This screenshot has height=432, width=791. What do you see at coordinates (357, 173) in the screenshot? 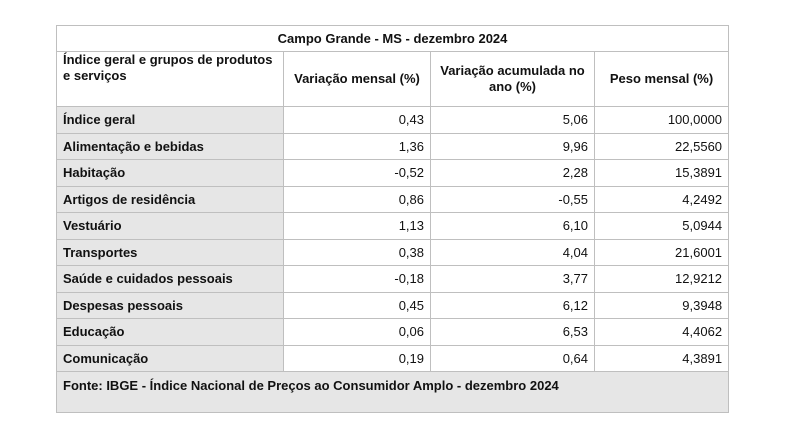
I see `monthly-variation-cell: -0,52` at bounding box center [357, 173].